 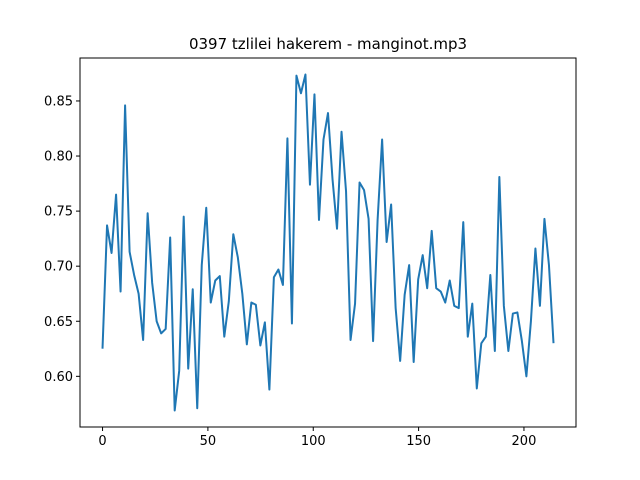 What do you see at coordinates (418, 441) in the screenshot?
I see `x-tick-label: 150` at bounding box center [418, 441].